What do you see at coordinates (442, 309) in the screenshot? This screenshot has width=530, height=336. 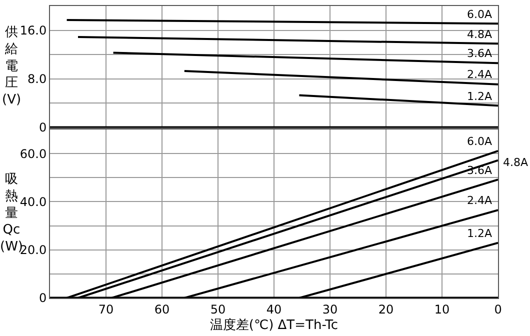 I see `x-tick-label: 10` at bounding box center [442, 309].